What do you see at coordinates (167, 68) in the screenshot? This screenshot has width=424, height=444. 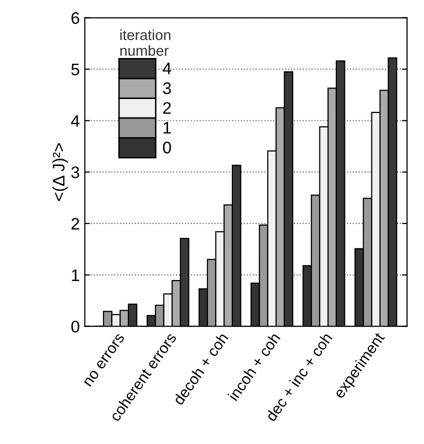 I see `legend-label: 4` at bounding box center [167, 68].